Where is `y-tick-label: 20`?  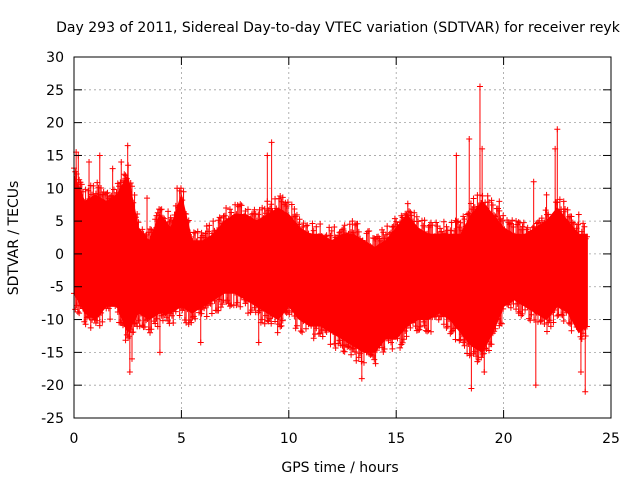 y-tick-label: 20 is located at coordinates (55, 124).